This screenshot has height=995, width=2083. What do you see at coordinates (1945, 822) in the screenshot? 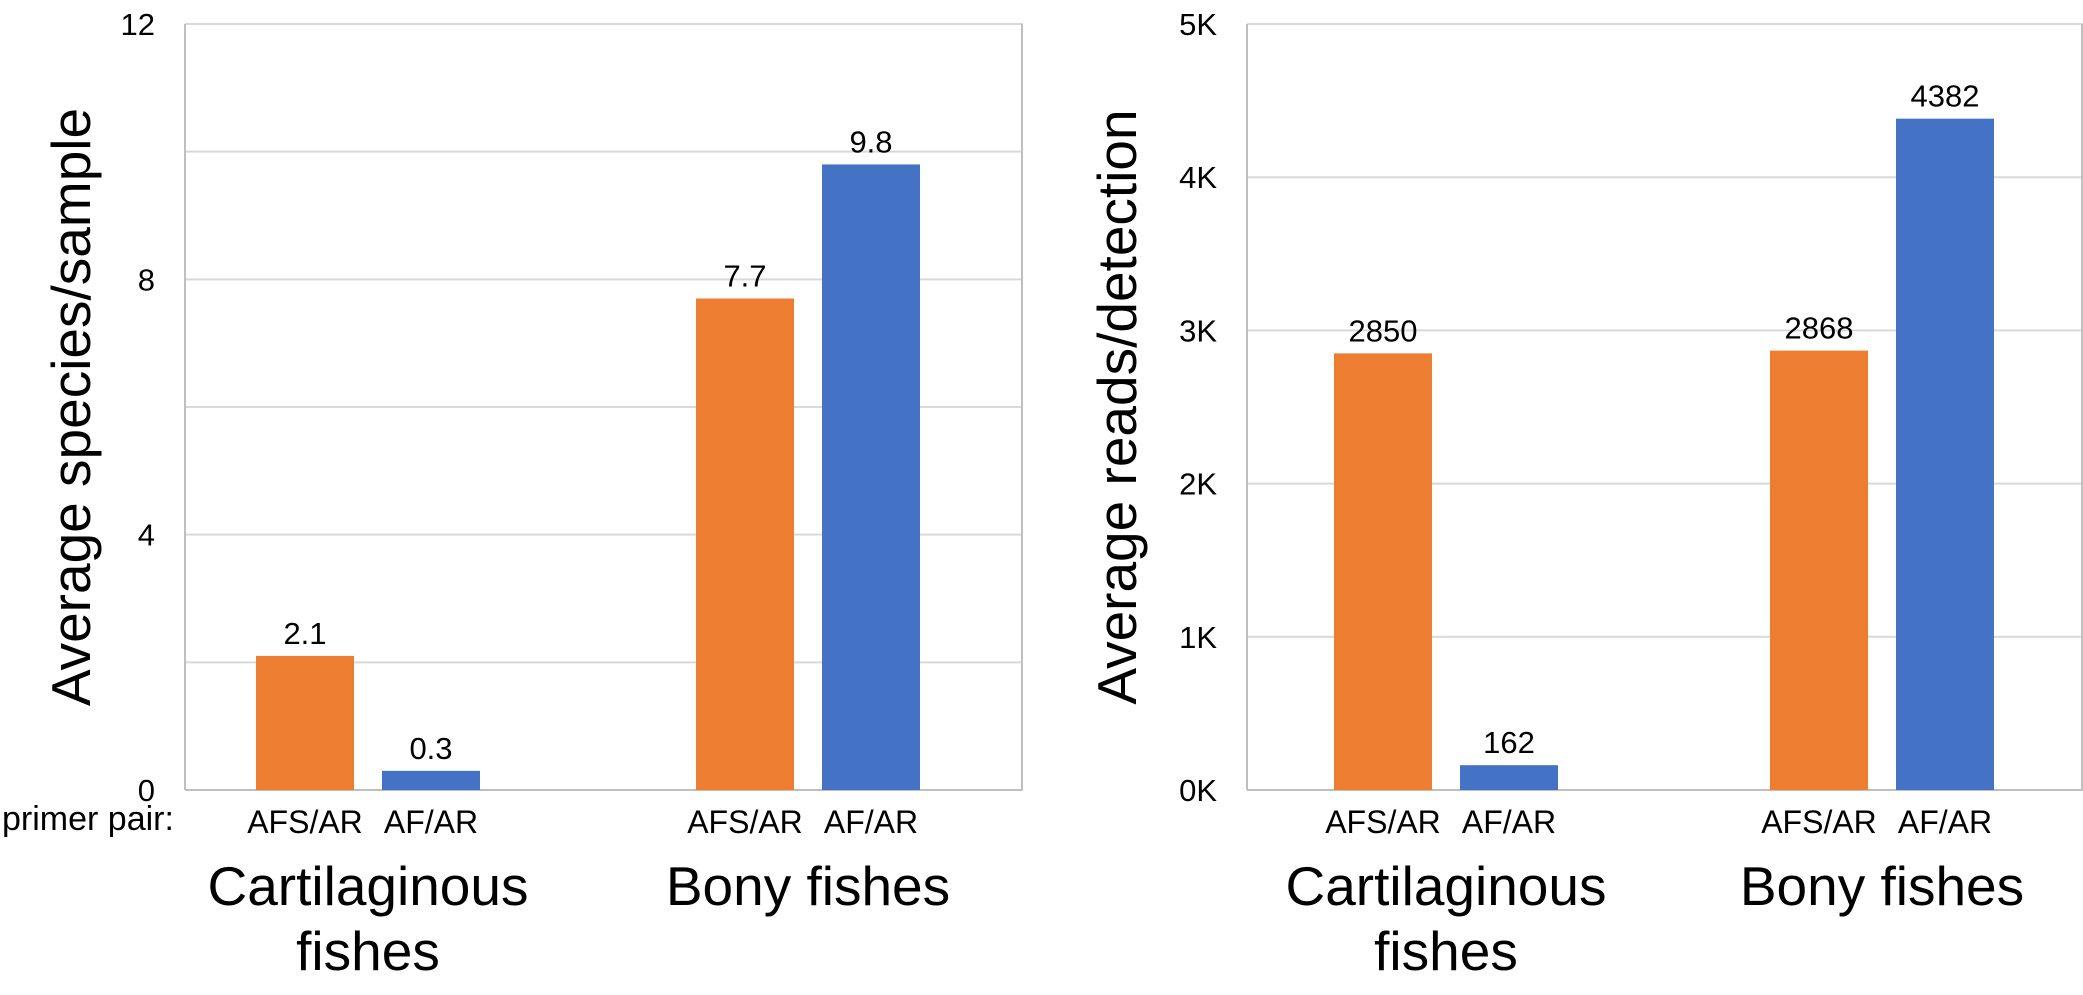
I see `chart2-primer-label-bony-af-ar: AF/AR` at bounding box center [1945, 822].